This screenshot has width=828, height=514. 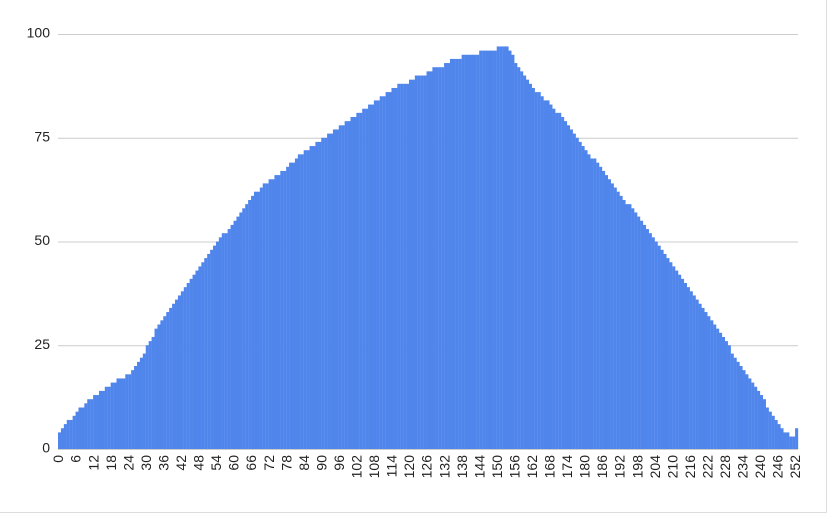 I want to click on y-tick-label: 75, so click(x=42, y=136).